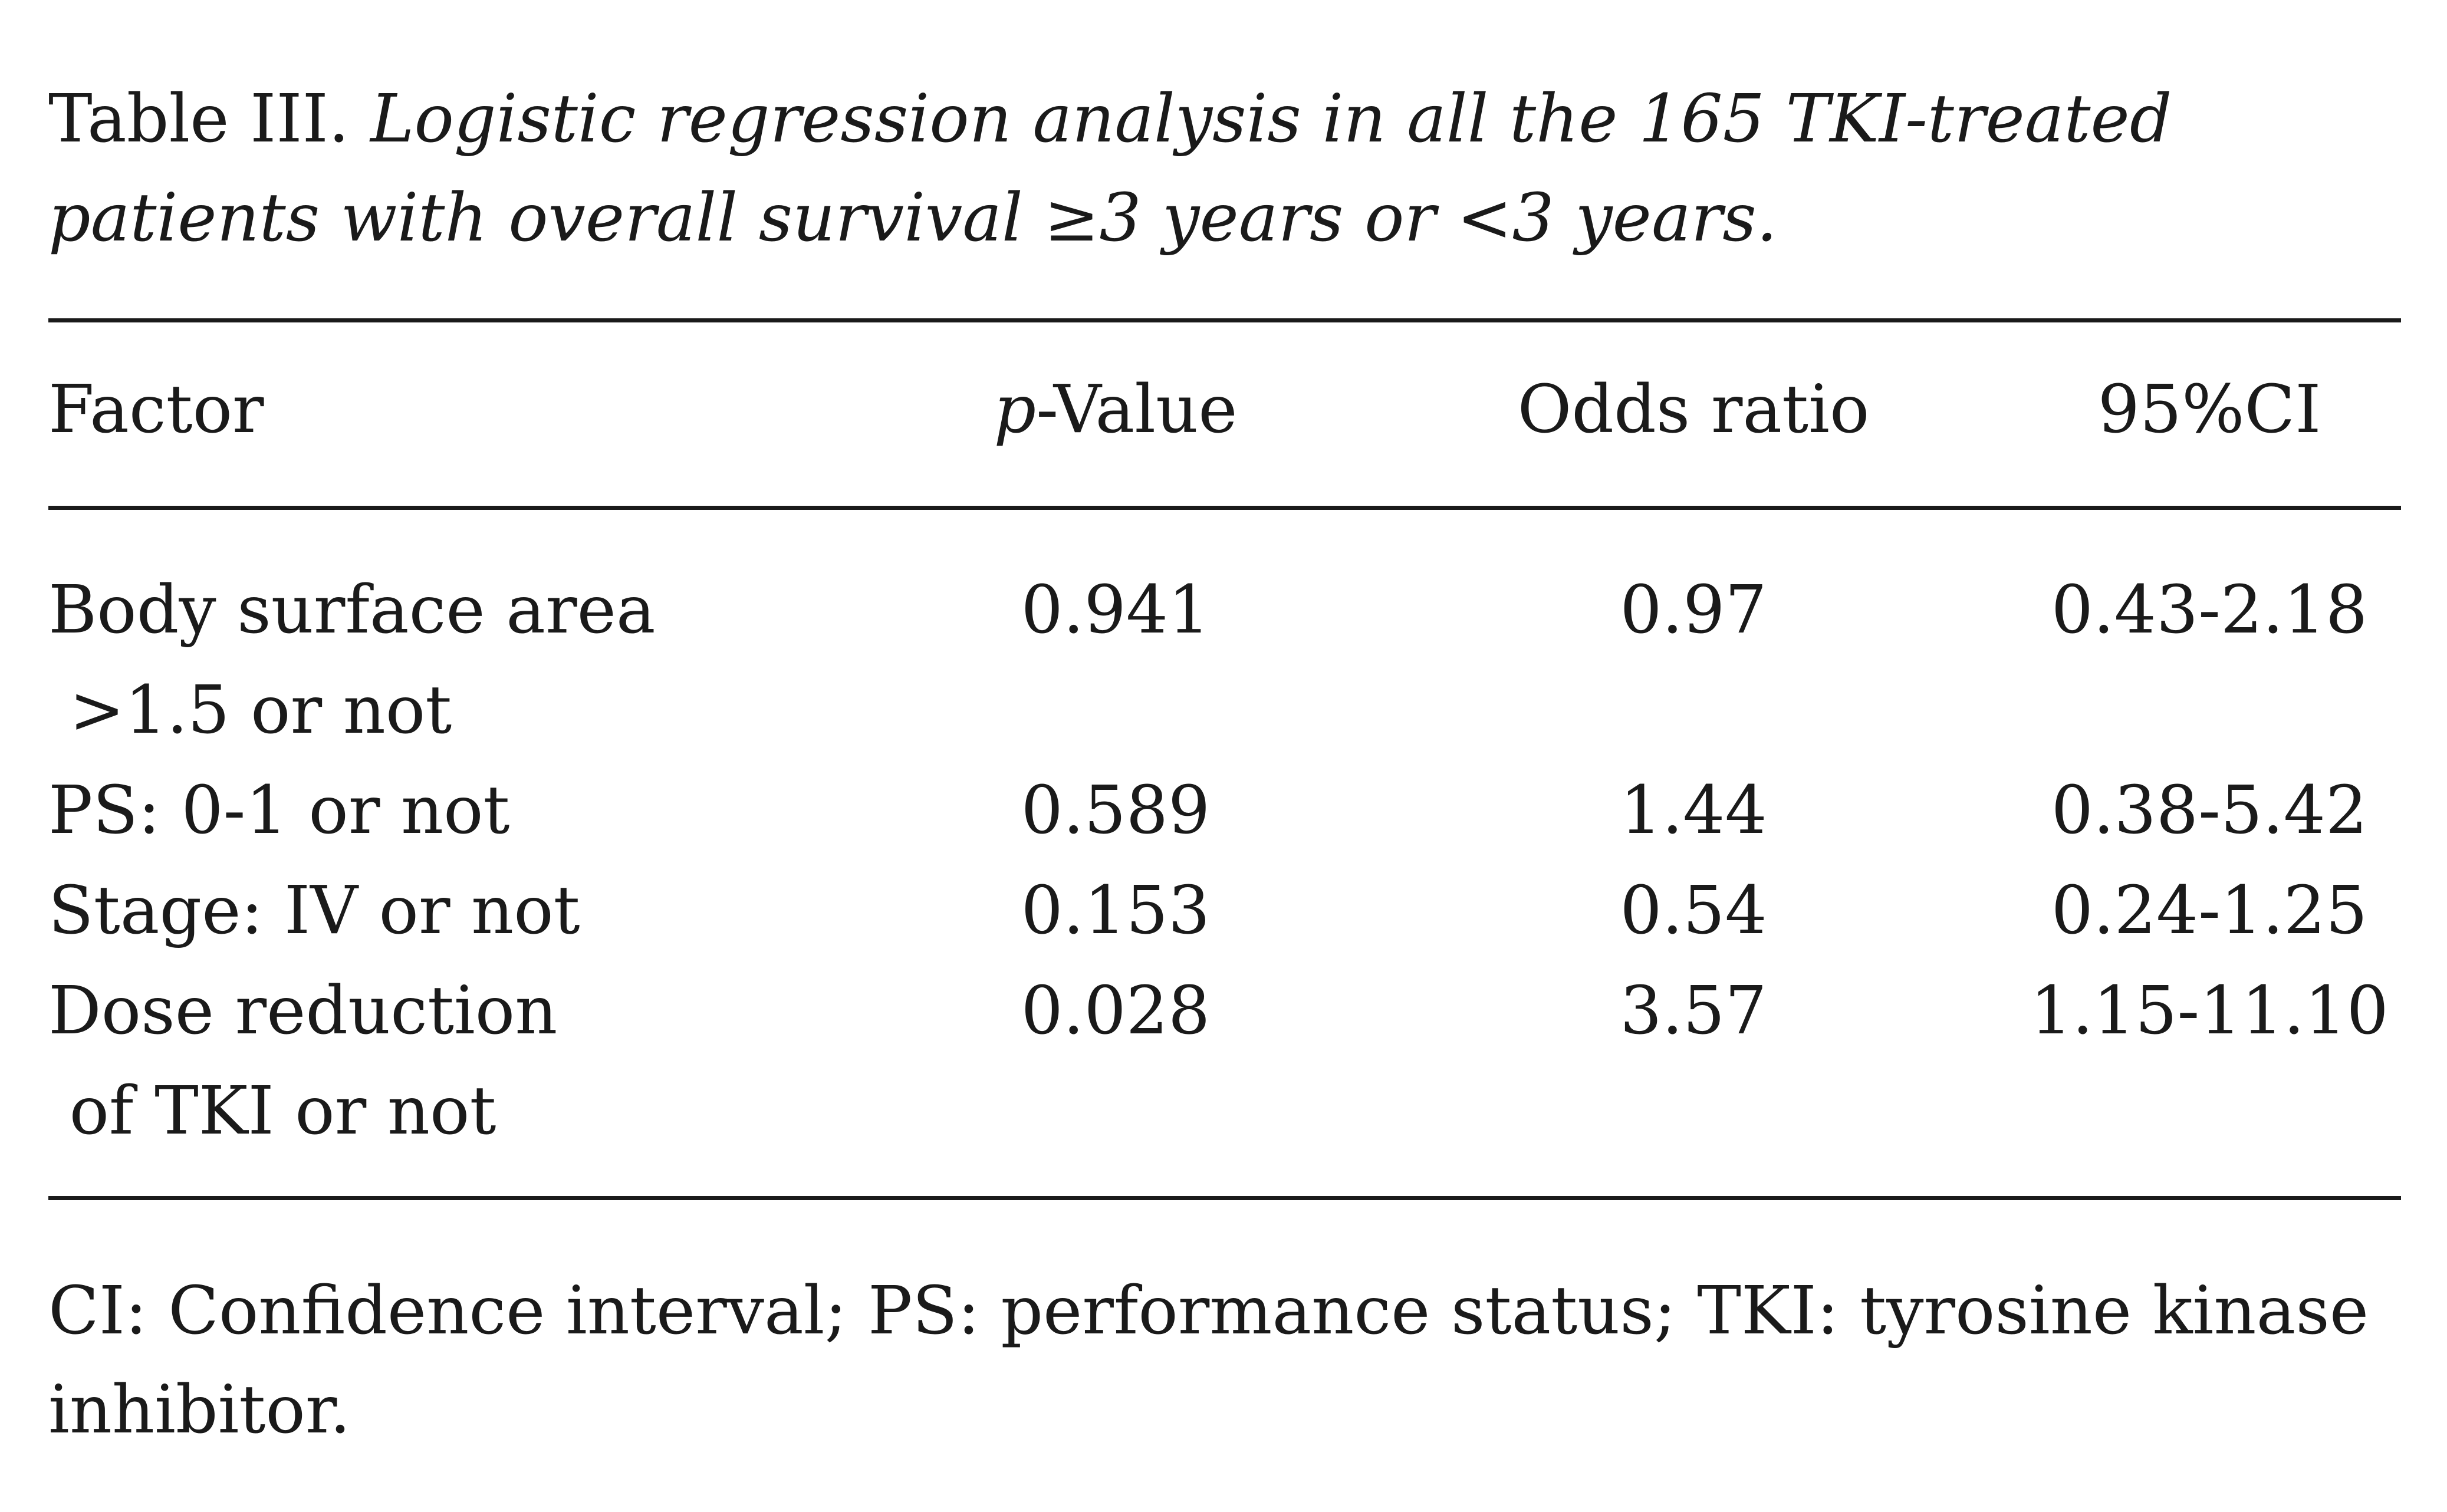 This screenshot has width=2447, height=1512. I want to click on odds-ratio-cell: 0.97, so click(1694, 610).